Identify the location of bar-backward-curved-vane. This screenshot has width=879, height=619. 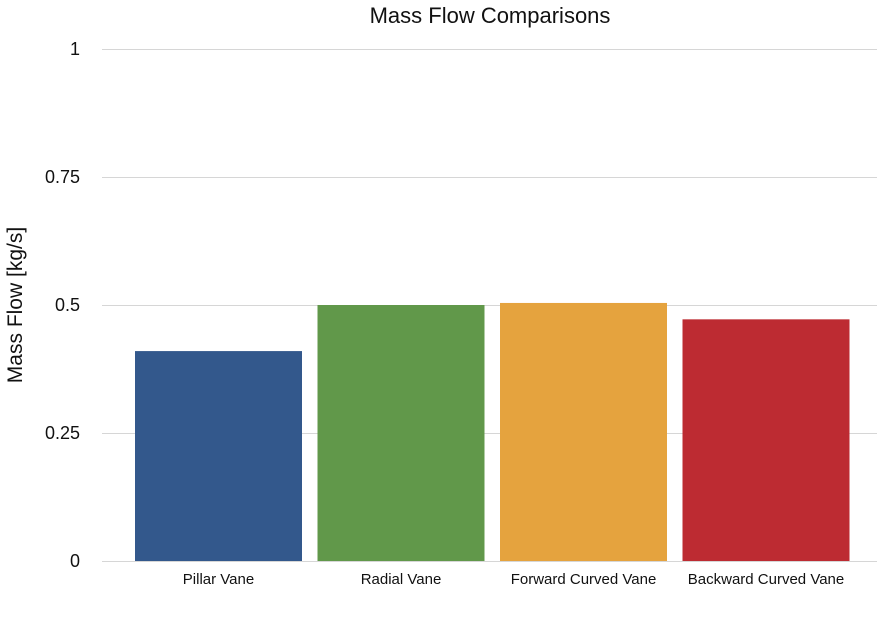
(766, 440).